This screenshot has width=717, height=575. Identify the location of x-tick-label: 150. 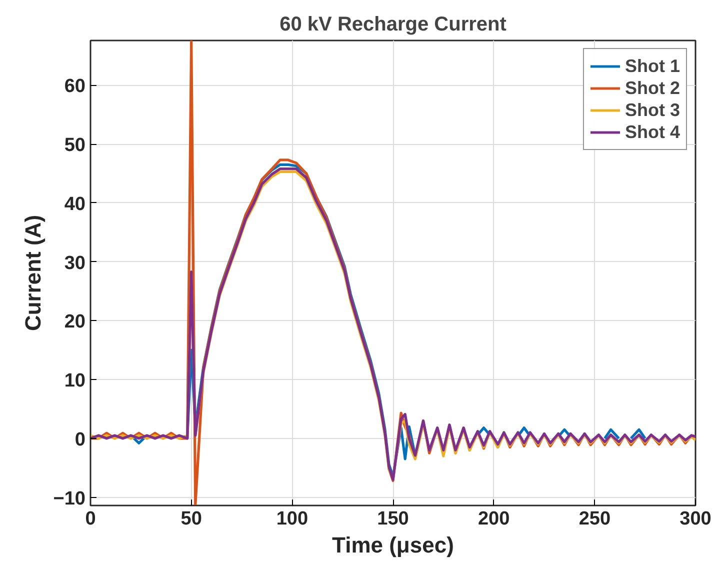
(393, 519).